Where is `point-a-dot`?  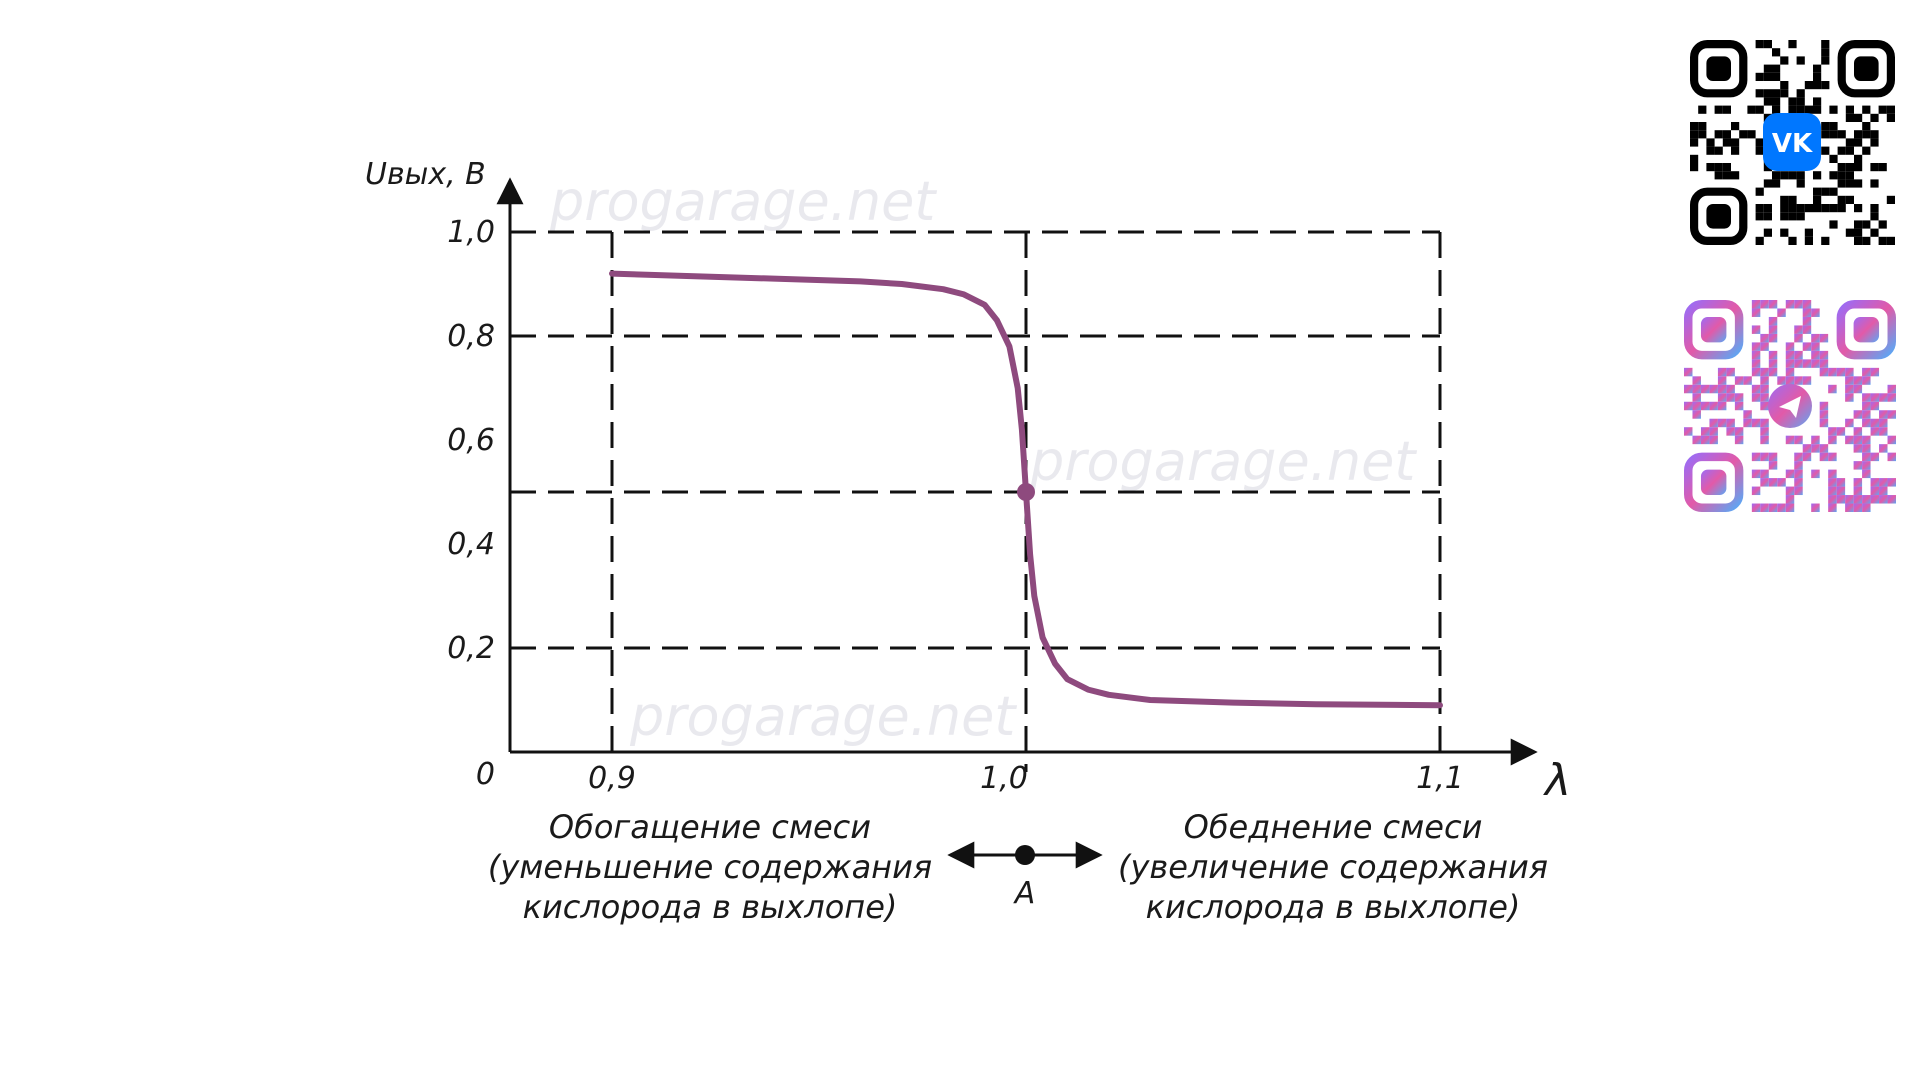
point-a-dot is located at coordinates (1025, 855).